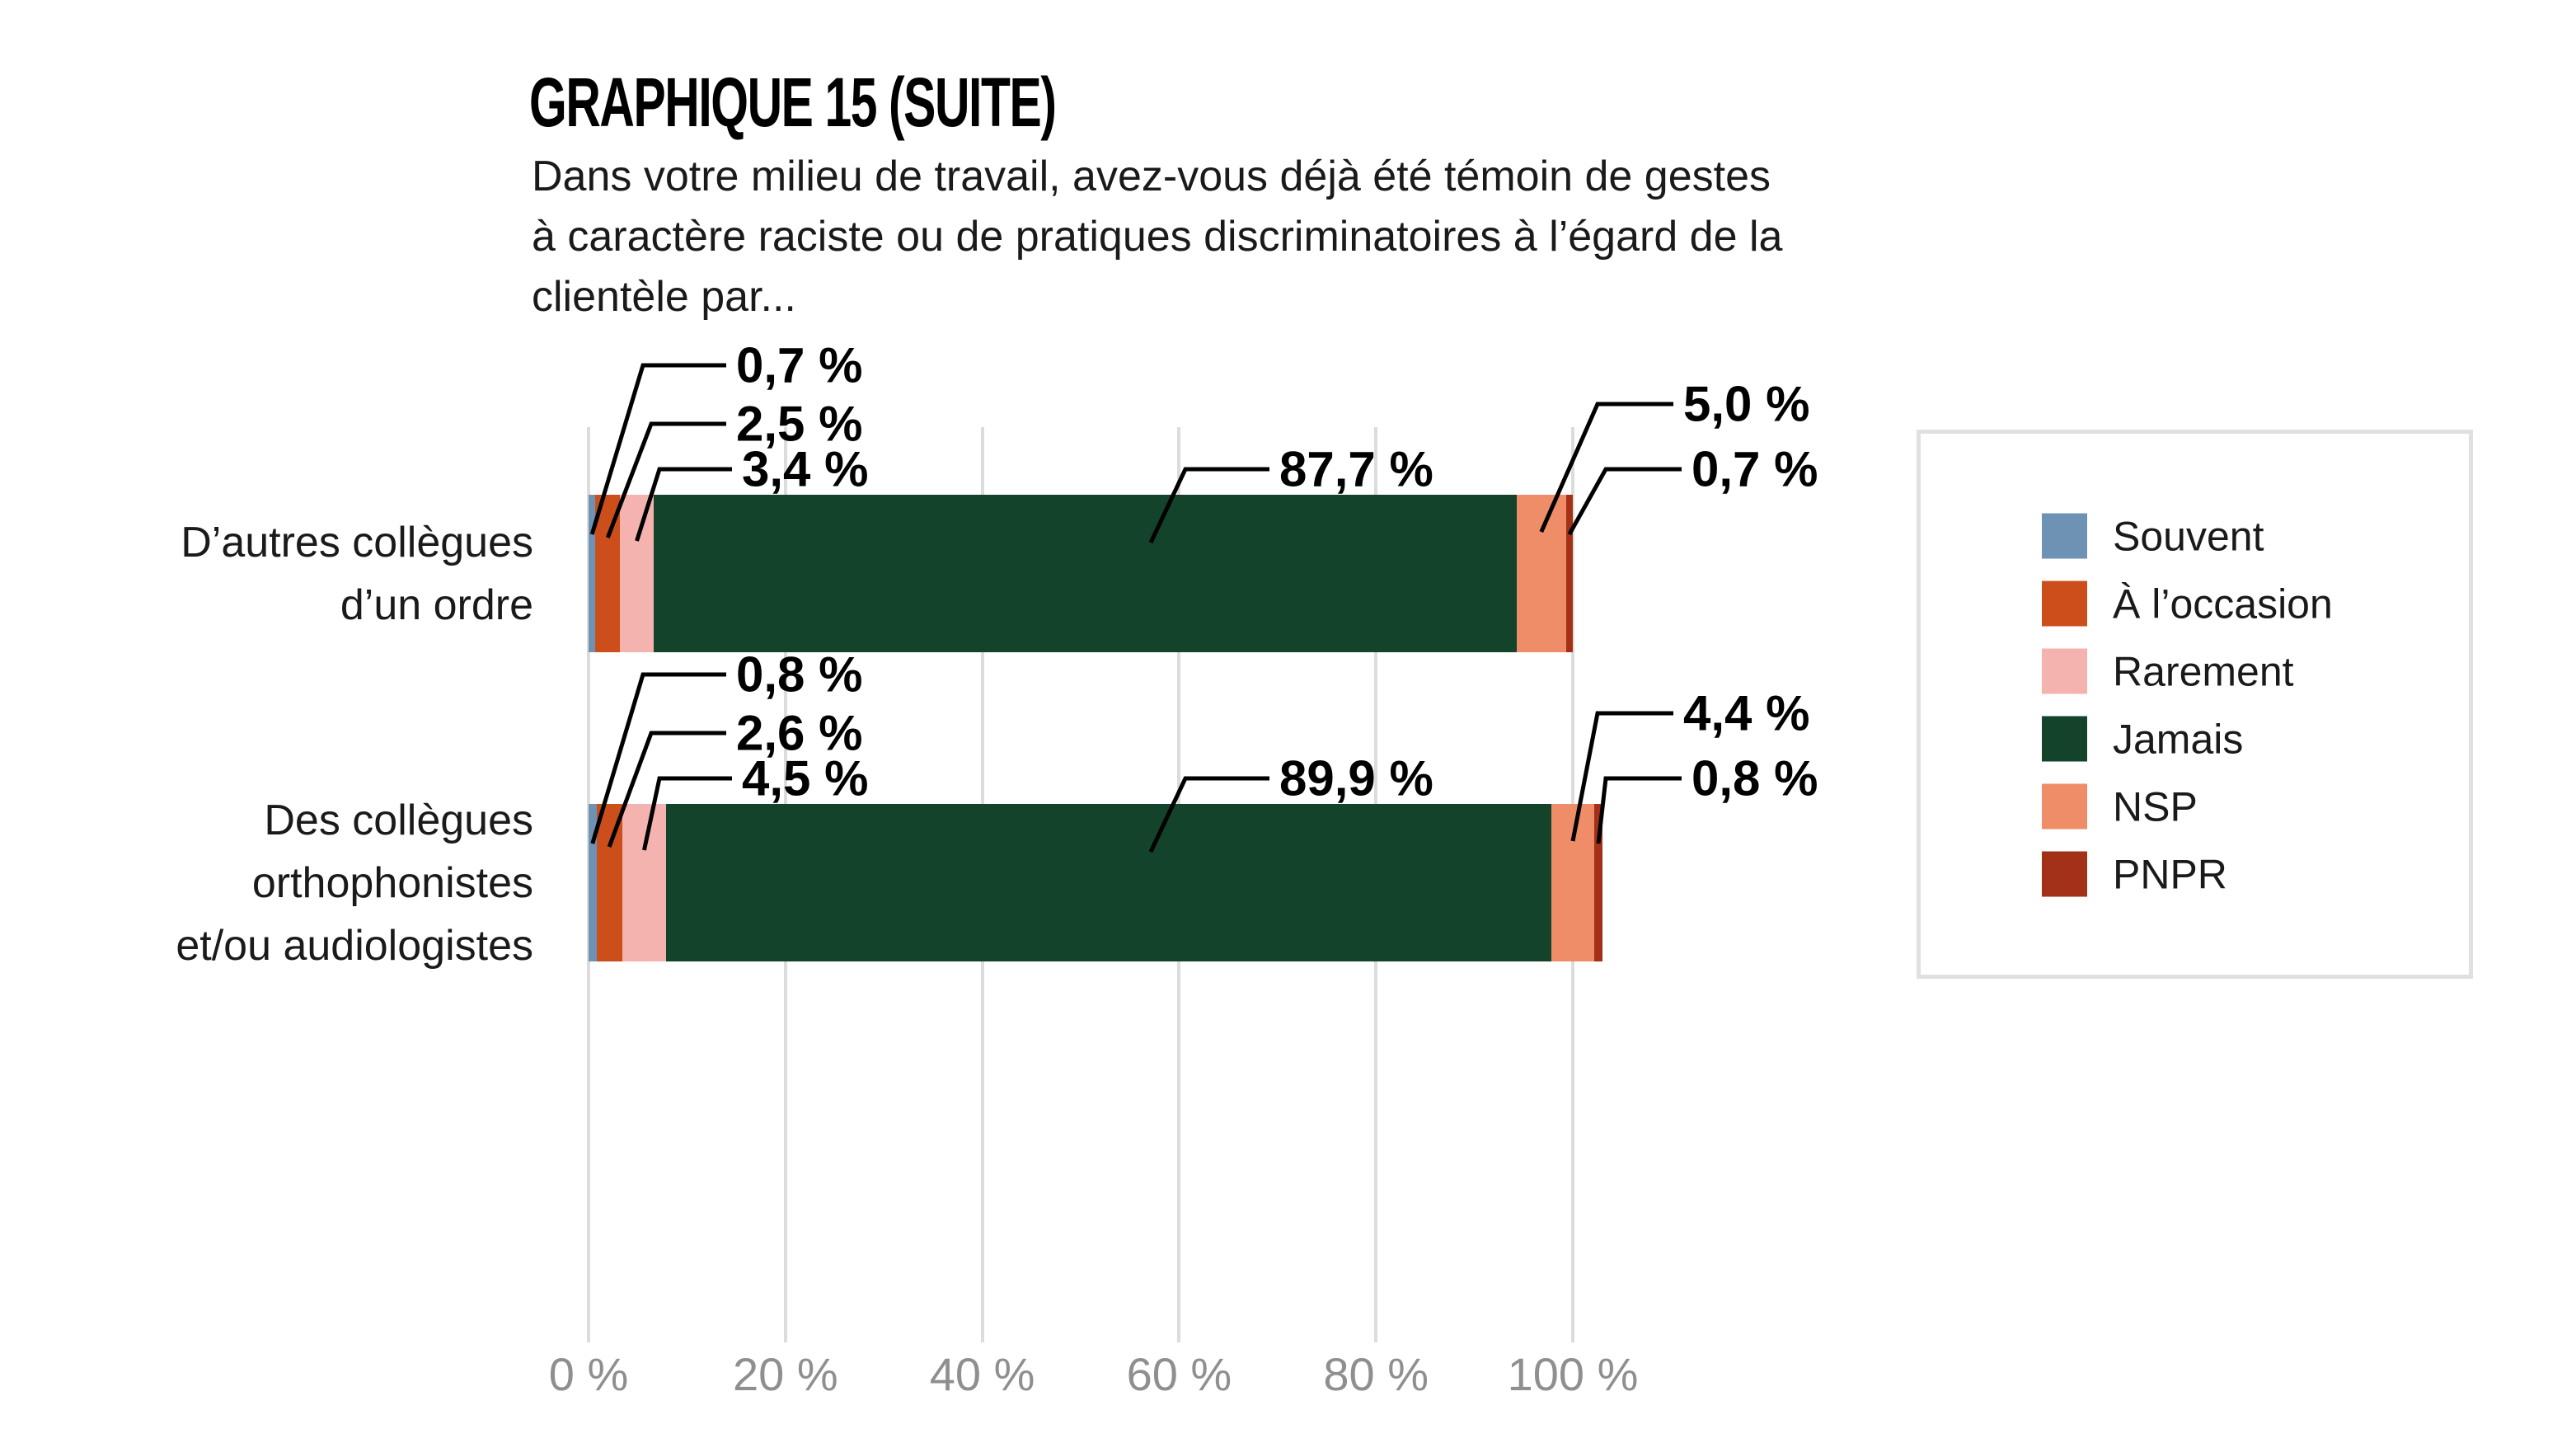 The width and height of the screenshot is (2576, 1443). I want to click on chart-title: GRAPHIQUE 15 (SUITE), so click(793, 102).